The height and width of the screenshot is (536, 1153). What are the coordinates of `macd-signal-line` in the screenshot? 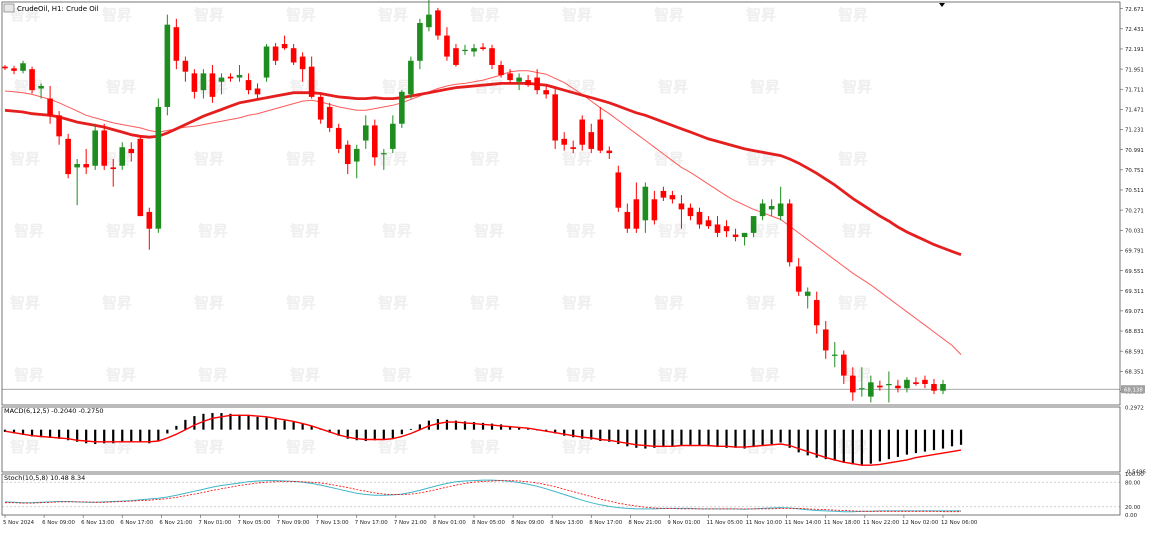 It's located at (483, 440).